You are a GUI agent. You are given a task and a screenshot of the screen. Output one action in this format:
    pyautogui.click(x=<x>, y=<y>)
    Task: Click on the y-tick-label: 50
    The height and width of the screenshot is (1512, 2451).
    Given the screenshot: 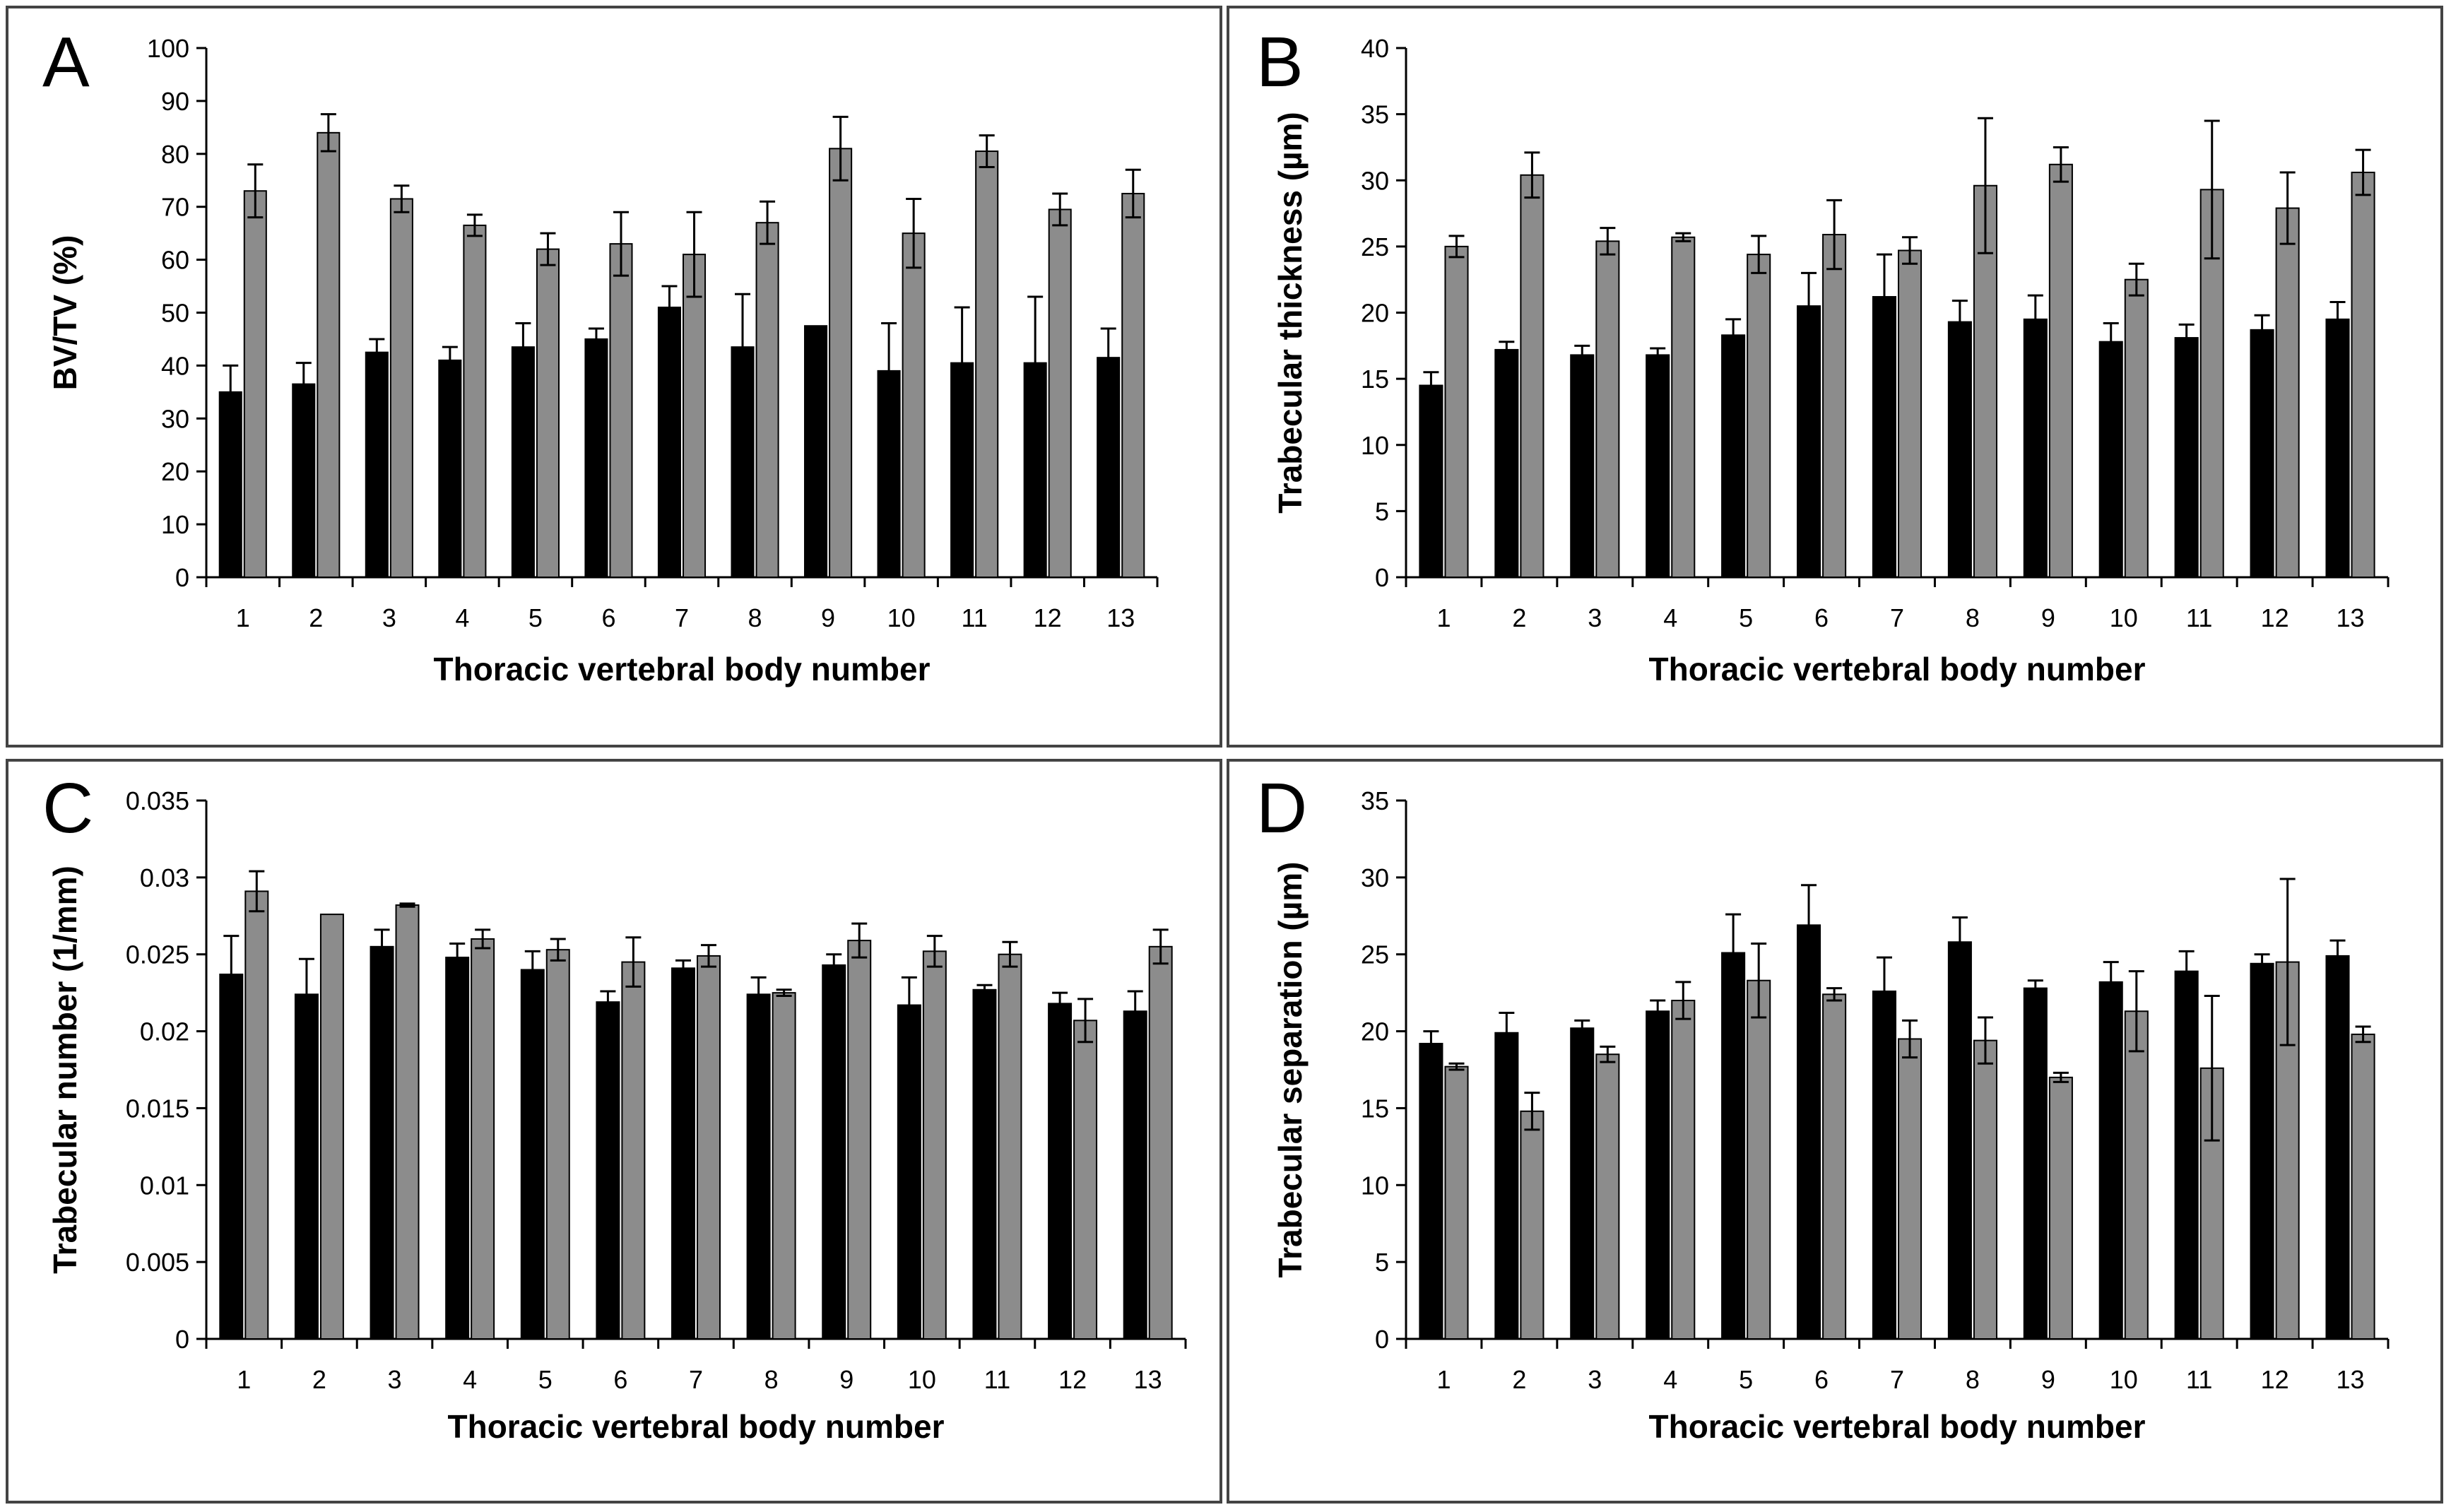 What is the action you would take?
    pyautogui.click(x=175, y=313)
    